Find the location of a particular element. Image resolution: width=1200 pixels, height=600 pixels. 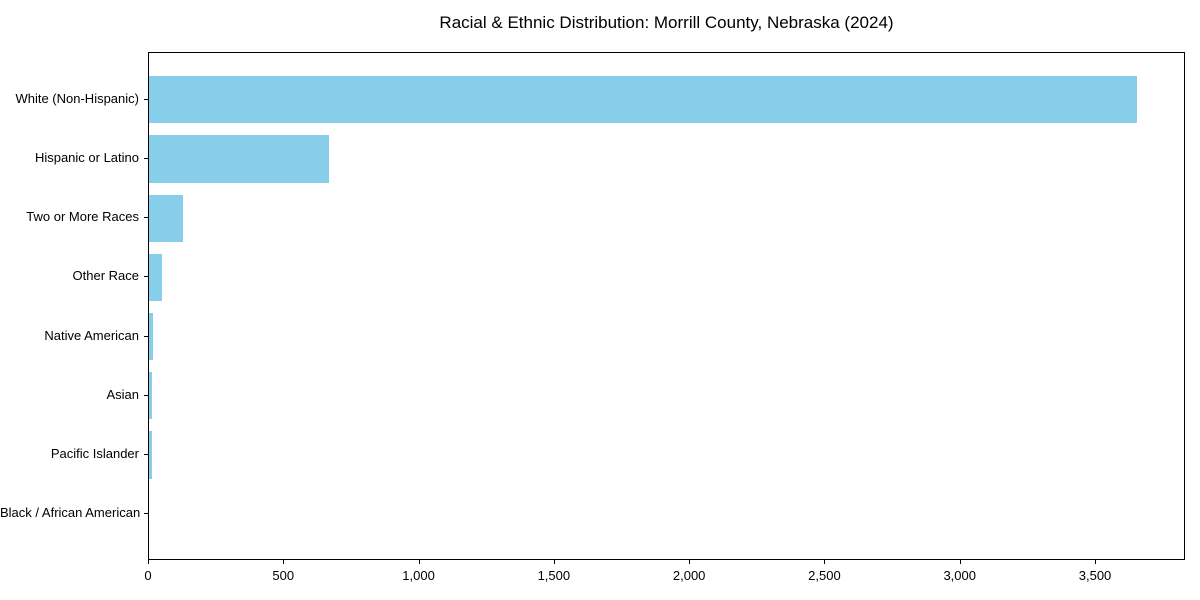

bar-white-non-hispanic is located at coordinates (643, 100).